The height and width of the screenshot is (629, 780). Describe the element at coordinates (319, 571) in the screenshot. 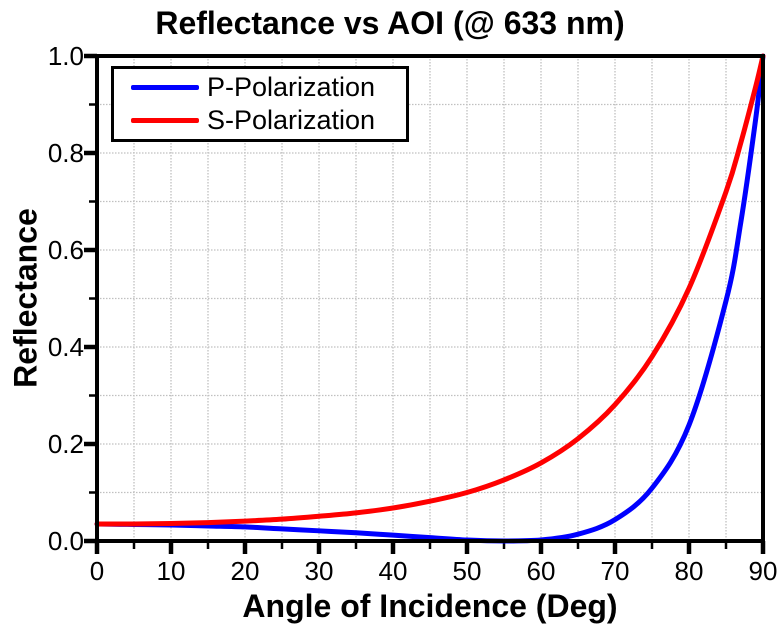

I see `x-tick-label-30: 30` at that location.